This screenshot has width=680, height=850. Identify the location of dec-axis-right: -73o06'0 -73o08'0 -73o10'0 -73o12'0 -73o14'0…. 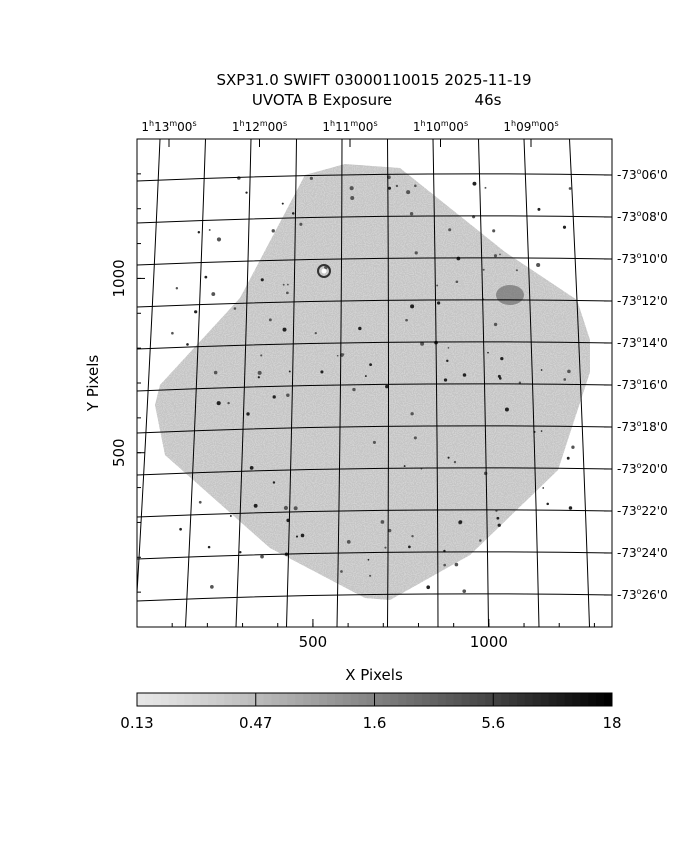
(636, 384).